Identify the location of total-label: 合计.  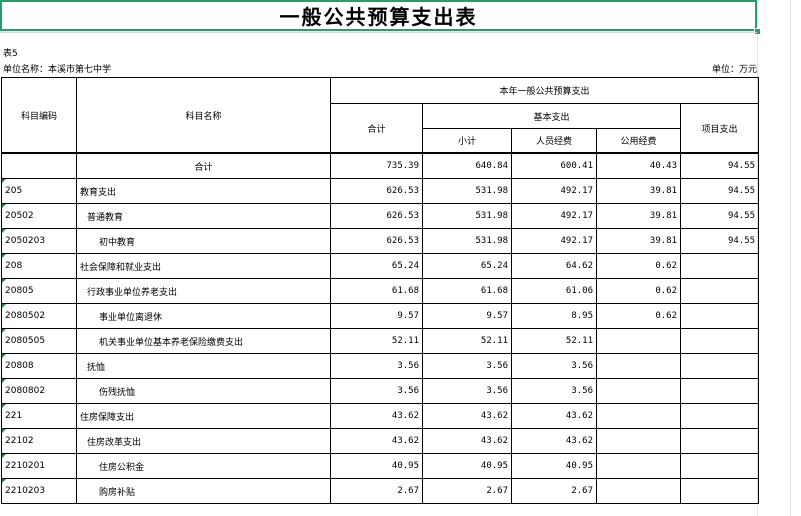
(203, 165).